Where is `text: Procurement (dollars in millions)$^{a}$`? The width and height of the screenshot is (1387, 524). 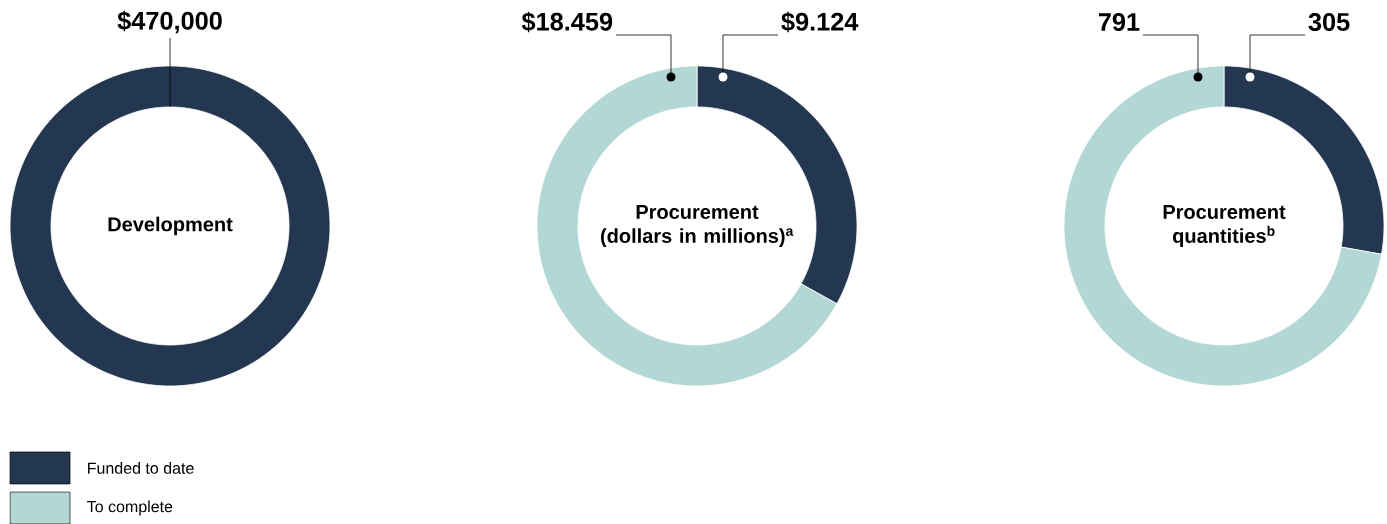
text: Procurement (dollars in millions)$^{a}$ is located at coordinates (697, 226).